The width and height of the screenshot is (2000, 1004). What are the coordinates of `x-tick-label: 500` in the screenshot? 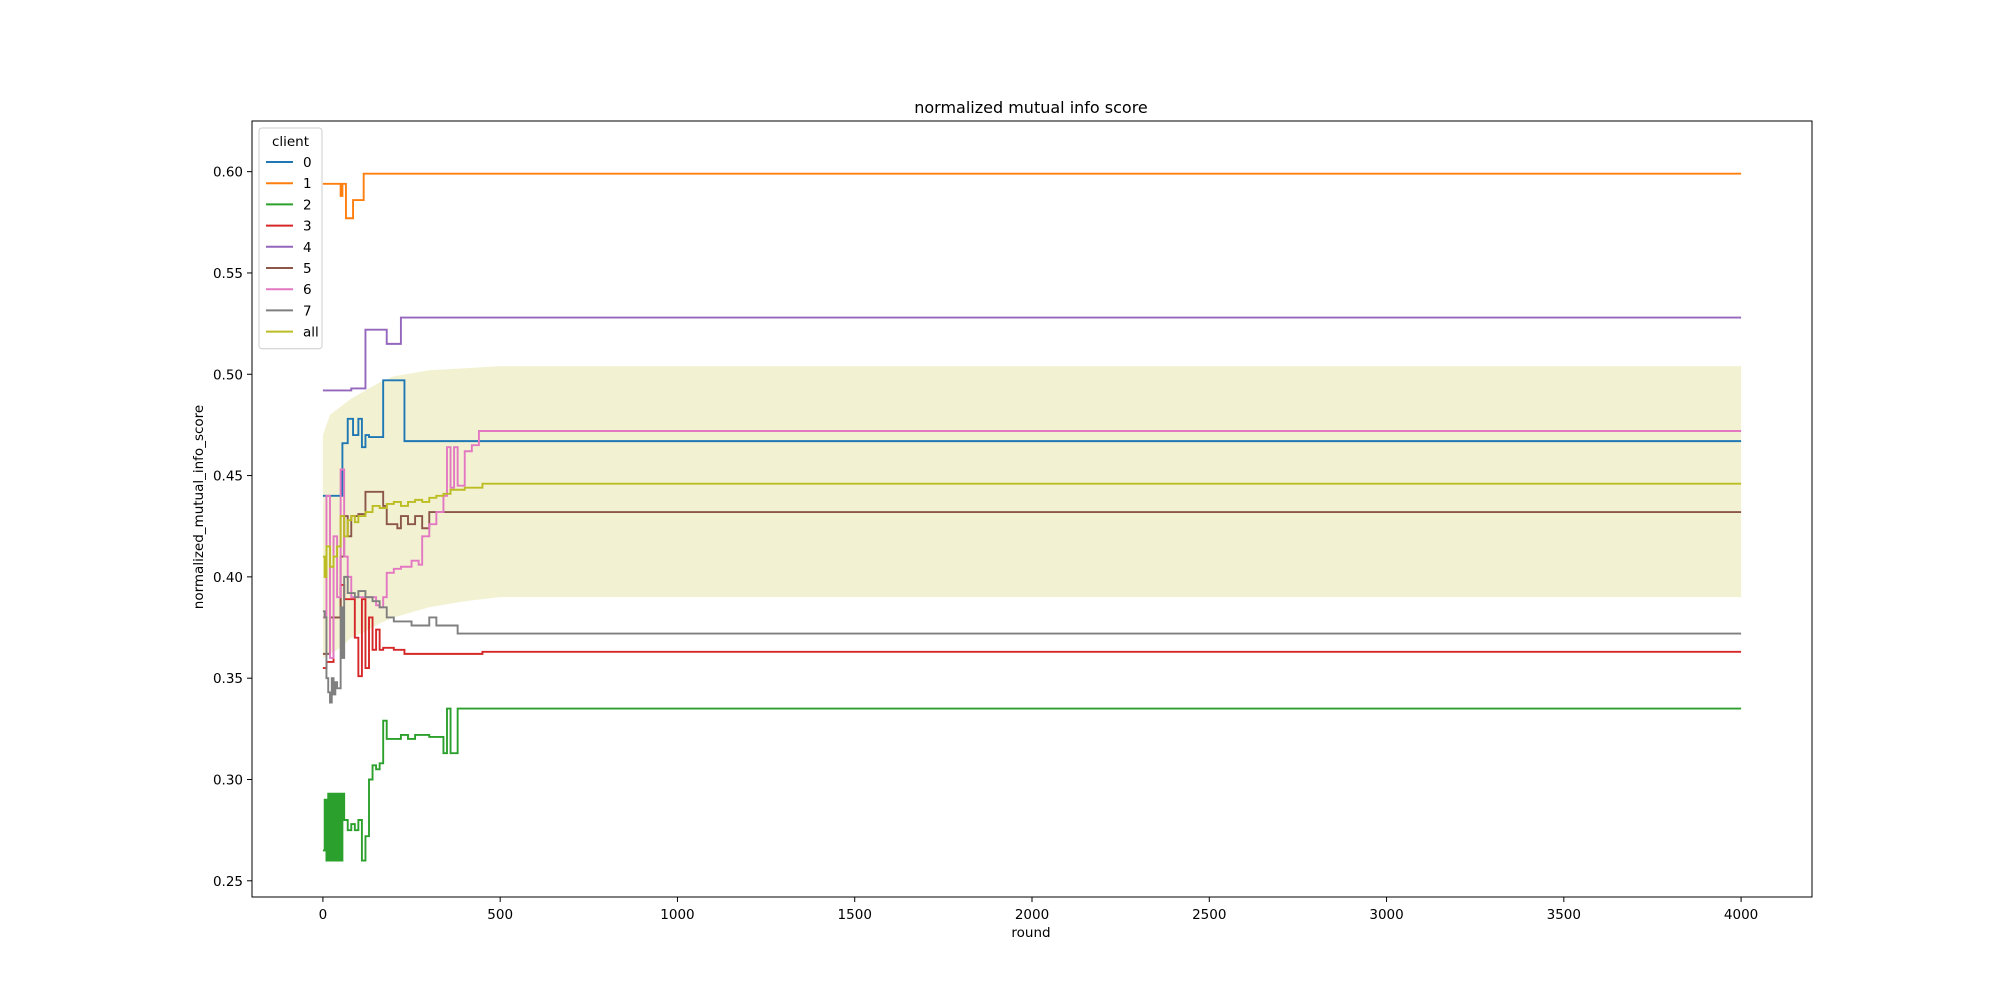 It's located at (500, 915).